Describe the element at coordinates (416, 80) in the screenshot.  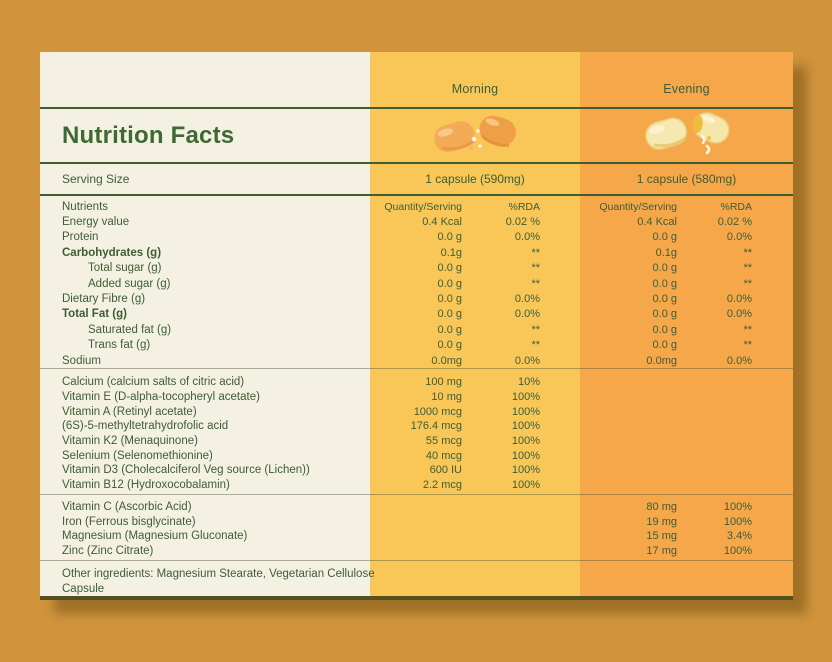
I see `column-header-row: Morning Evening` at that location.